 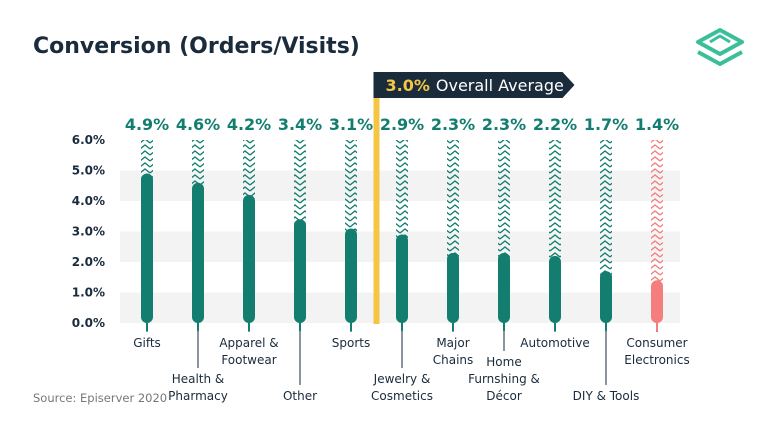 What do you see at coordinates (351, 124) in the screenshot?
I see `value-label: 3.1%` at bounding box center [351, 124].